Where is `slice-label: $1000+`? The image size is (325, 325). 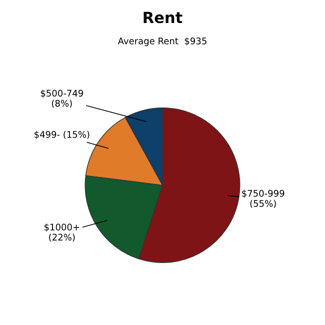 slice-label: $1000+ is located at coordinates (62, 228).